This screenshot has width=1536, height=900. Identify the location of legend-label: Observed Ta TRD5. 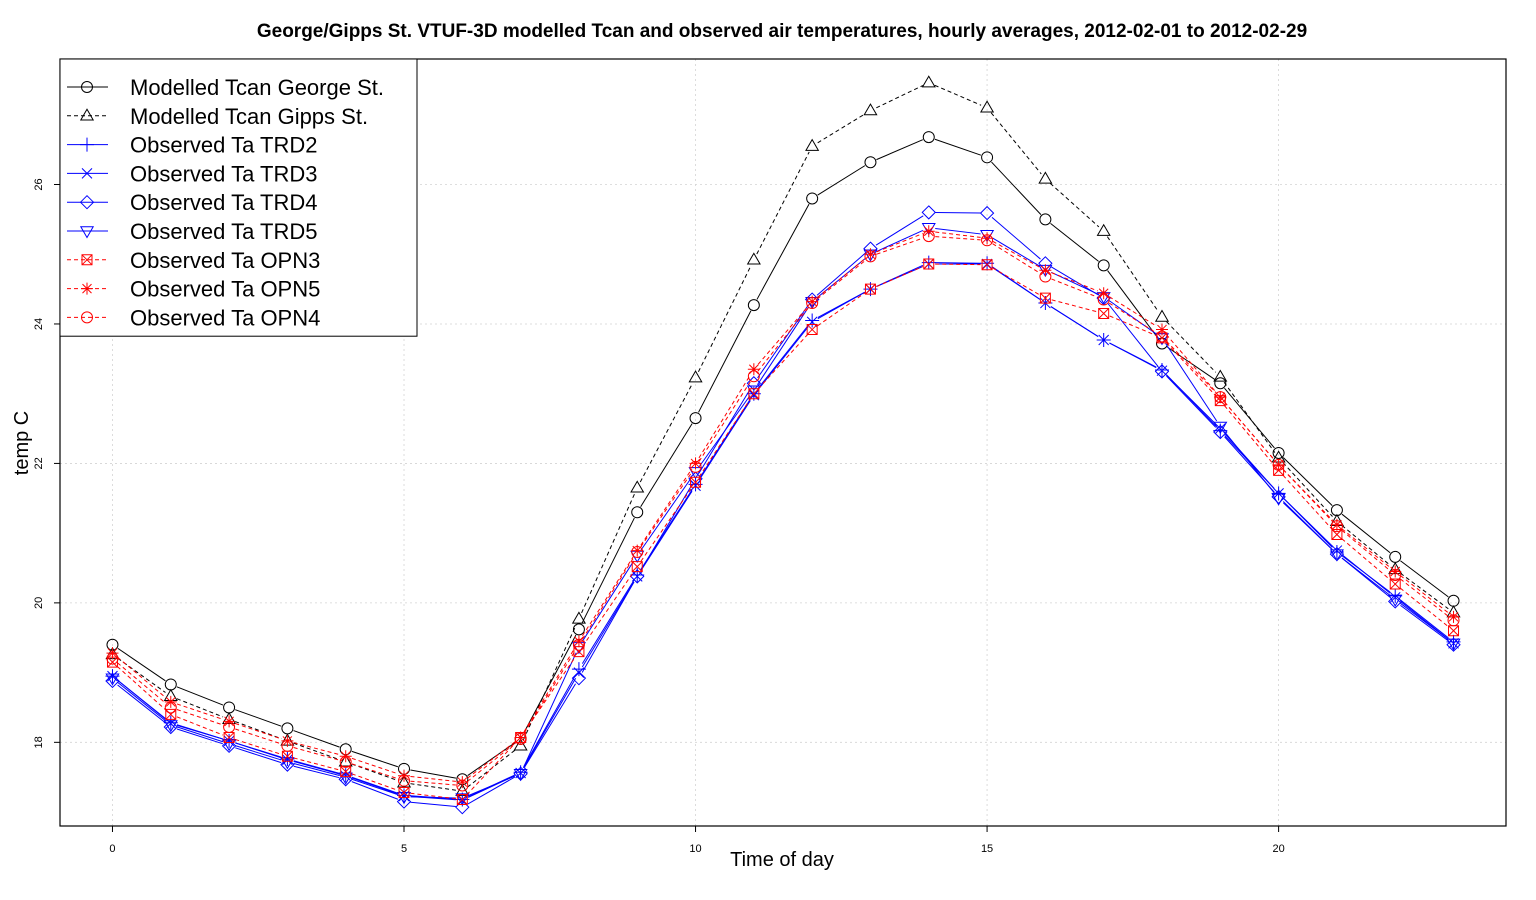
(224, 231).